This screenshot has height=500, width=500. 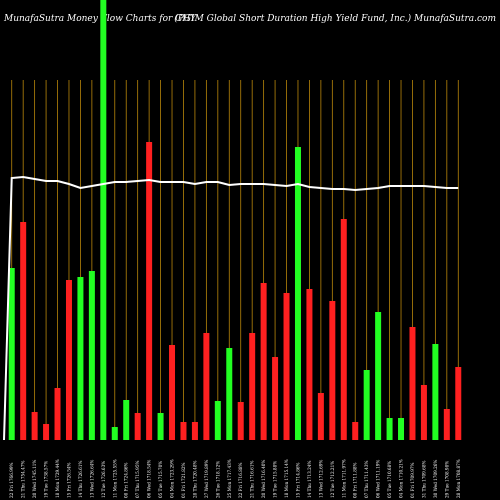 What do you see at coordinates (423, 479) in the screenshot?
I see `x-tick-label: 31 Thu 1709.68%` at bounding box center [423, 479].